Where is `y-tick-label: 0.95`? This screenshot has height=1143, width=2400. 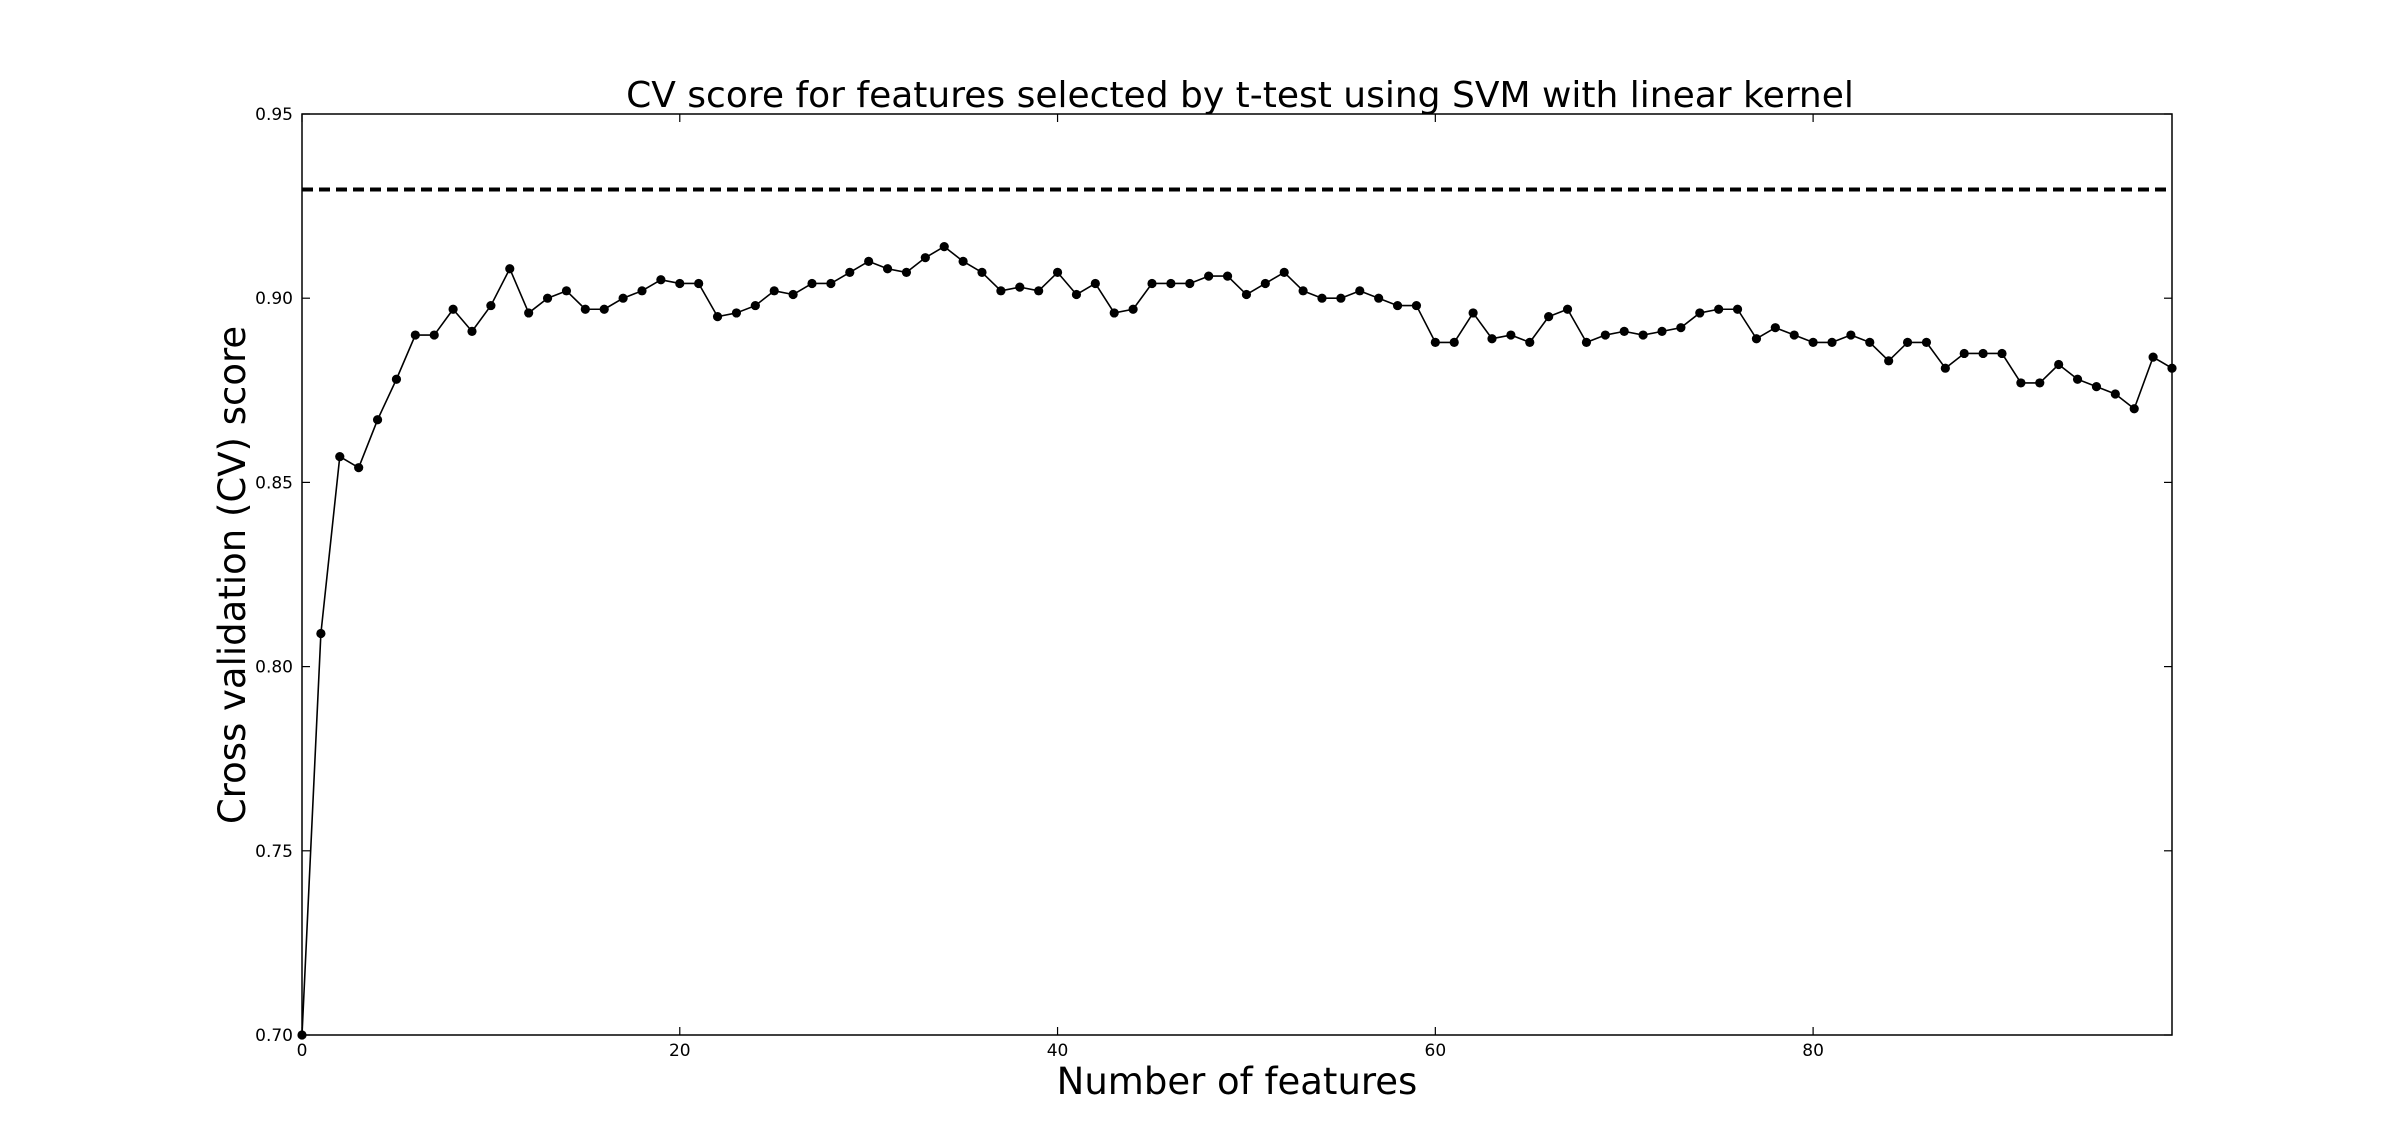
y-tick-label: 0.95 is located at coordinates (274, 115).